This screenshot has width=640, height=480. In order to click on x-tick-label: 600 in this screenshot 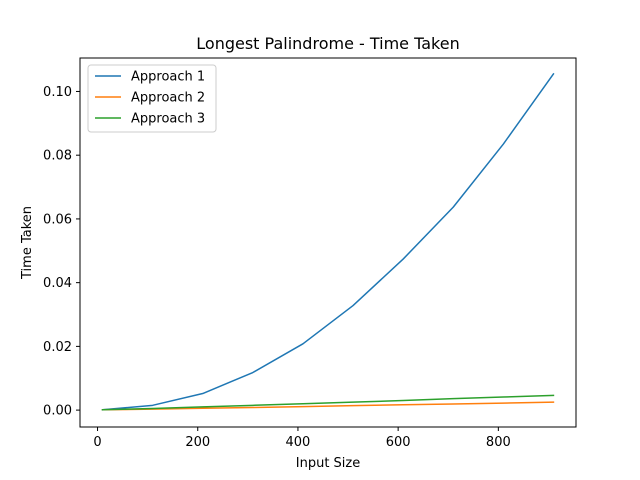, I will do `click(398, 442)`.